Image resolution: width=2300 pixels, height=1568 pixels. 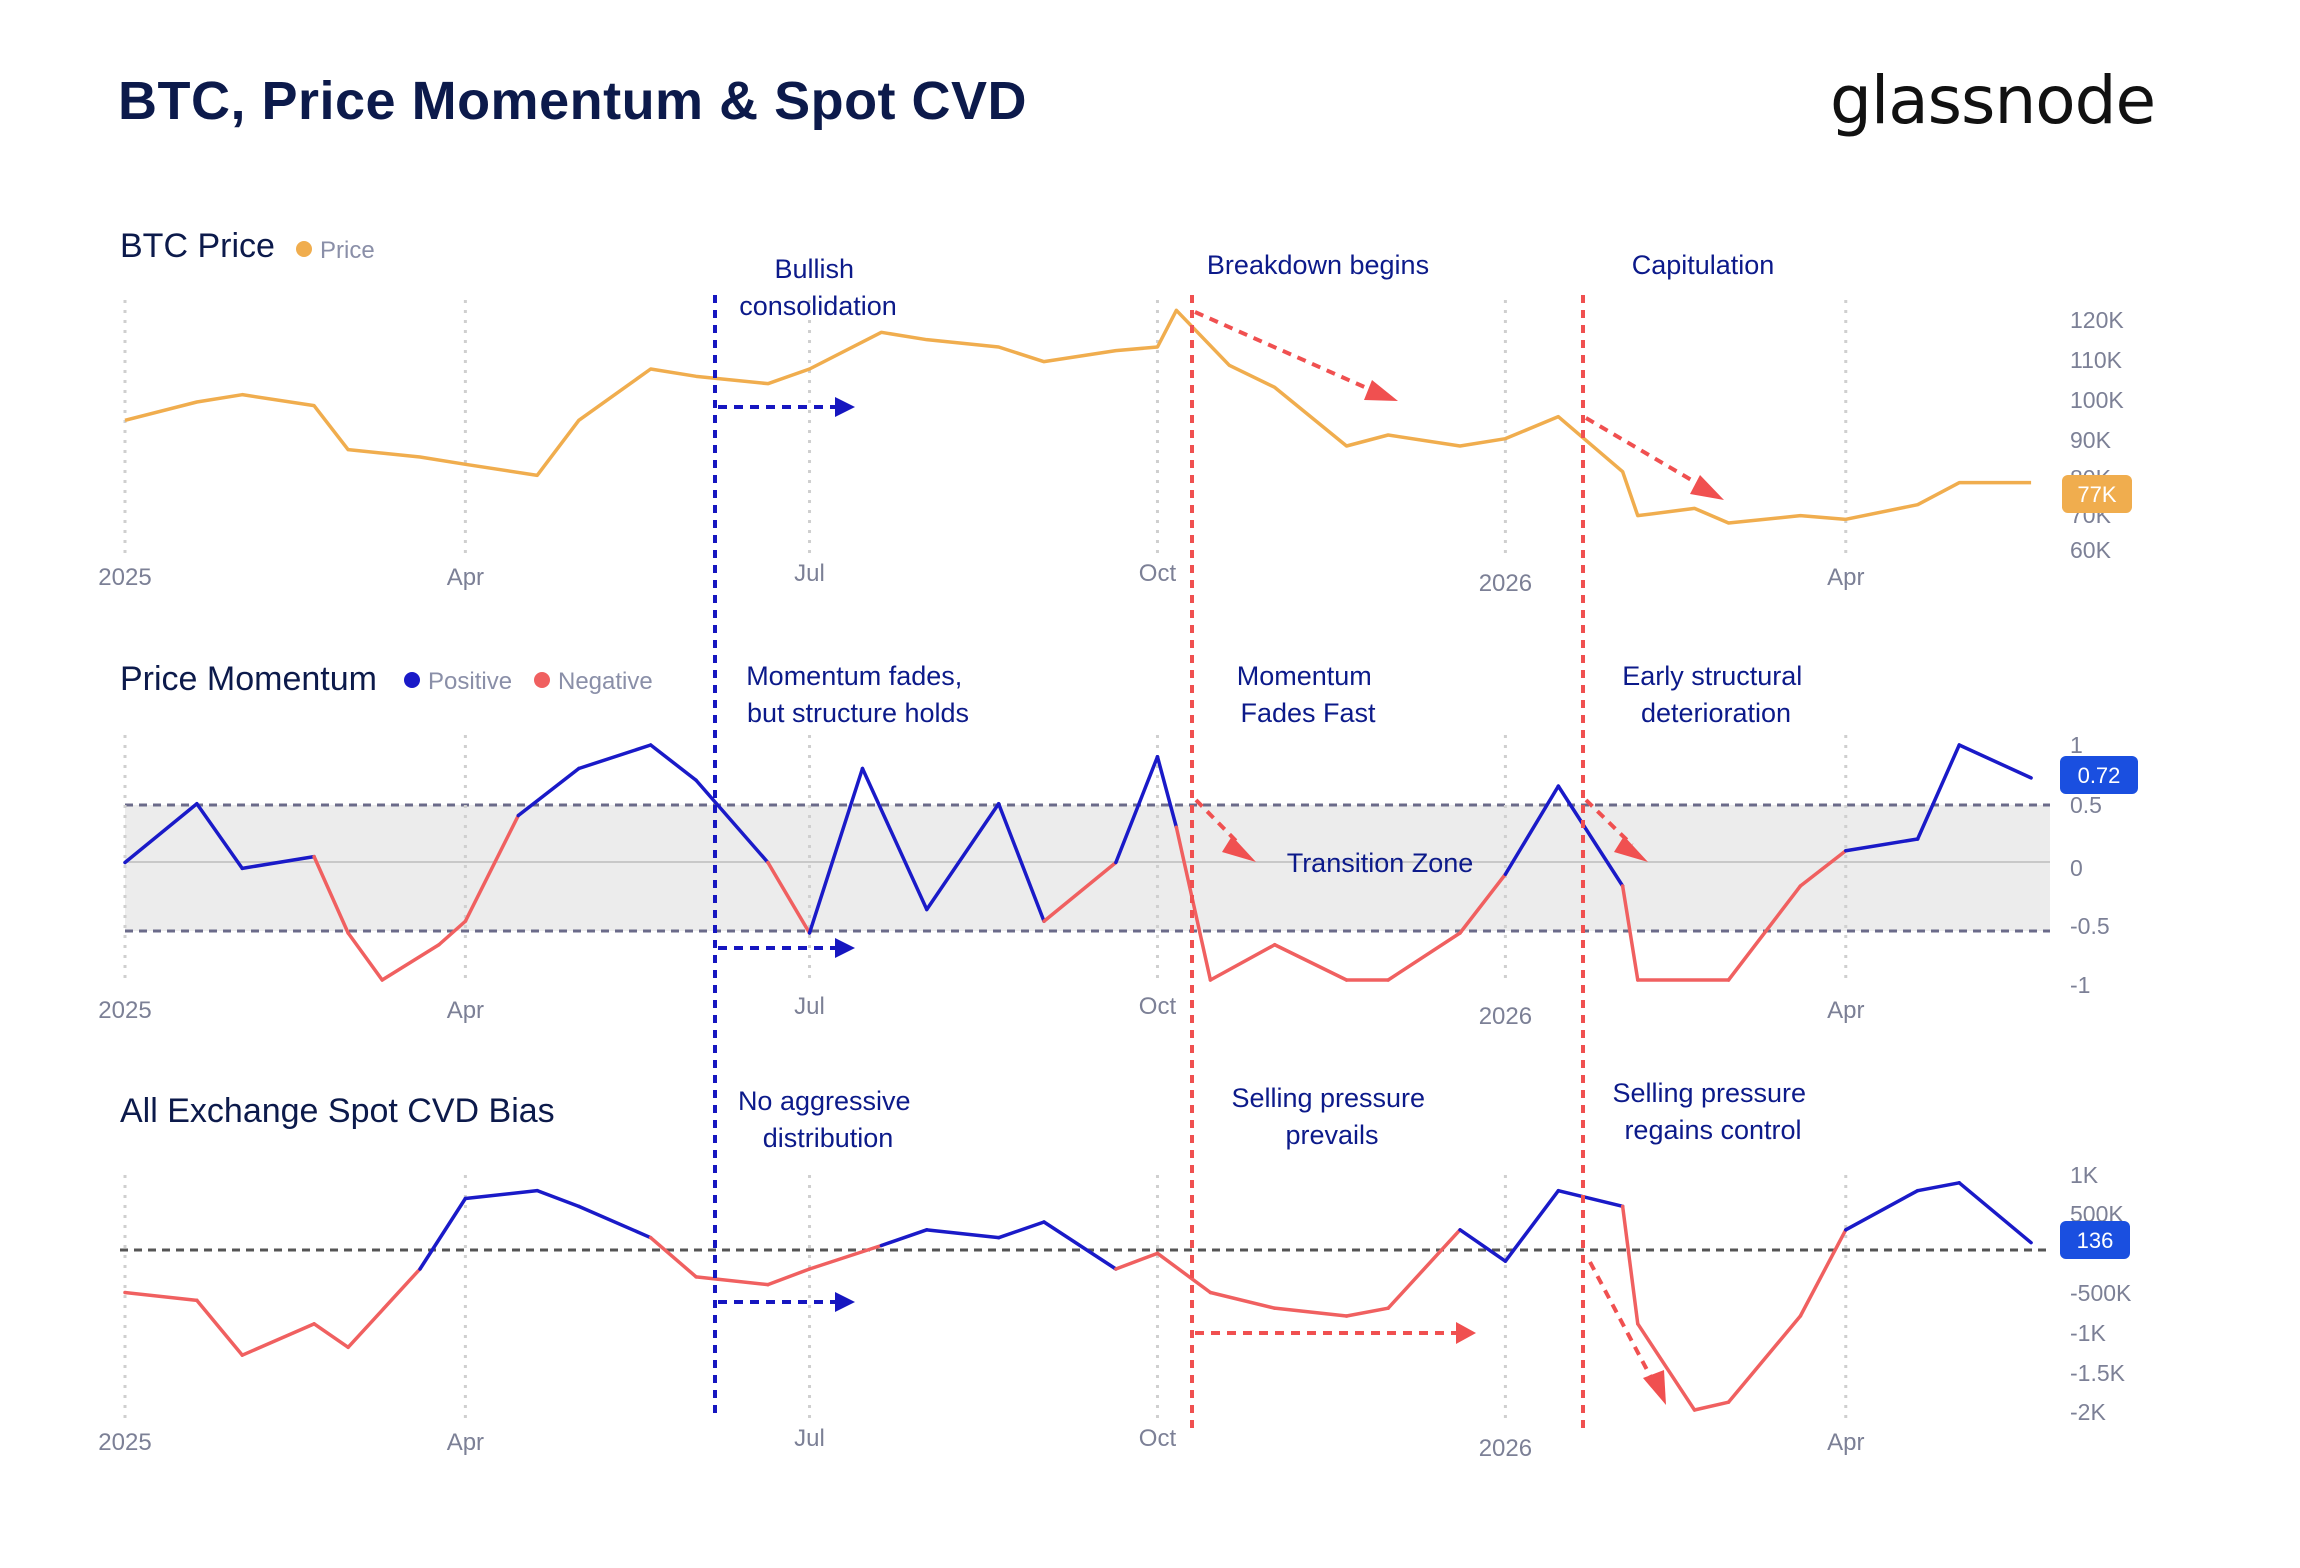 What do you see at coordinates (1712, 676) in the screenshot?
I see `annotation-line: Early structural` at bounding box center [1712, 676].